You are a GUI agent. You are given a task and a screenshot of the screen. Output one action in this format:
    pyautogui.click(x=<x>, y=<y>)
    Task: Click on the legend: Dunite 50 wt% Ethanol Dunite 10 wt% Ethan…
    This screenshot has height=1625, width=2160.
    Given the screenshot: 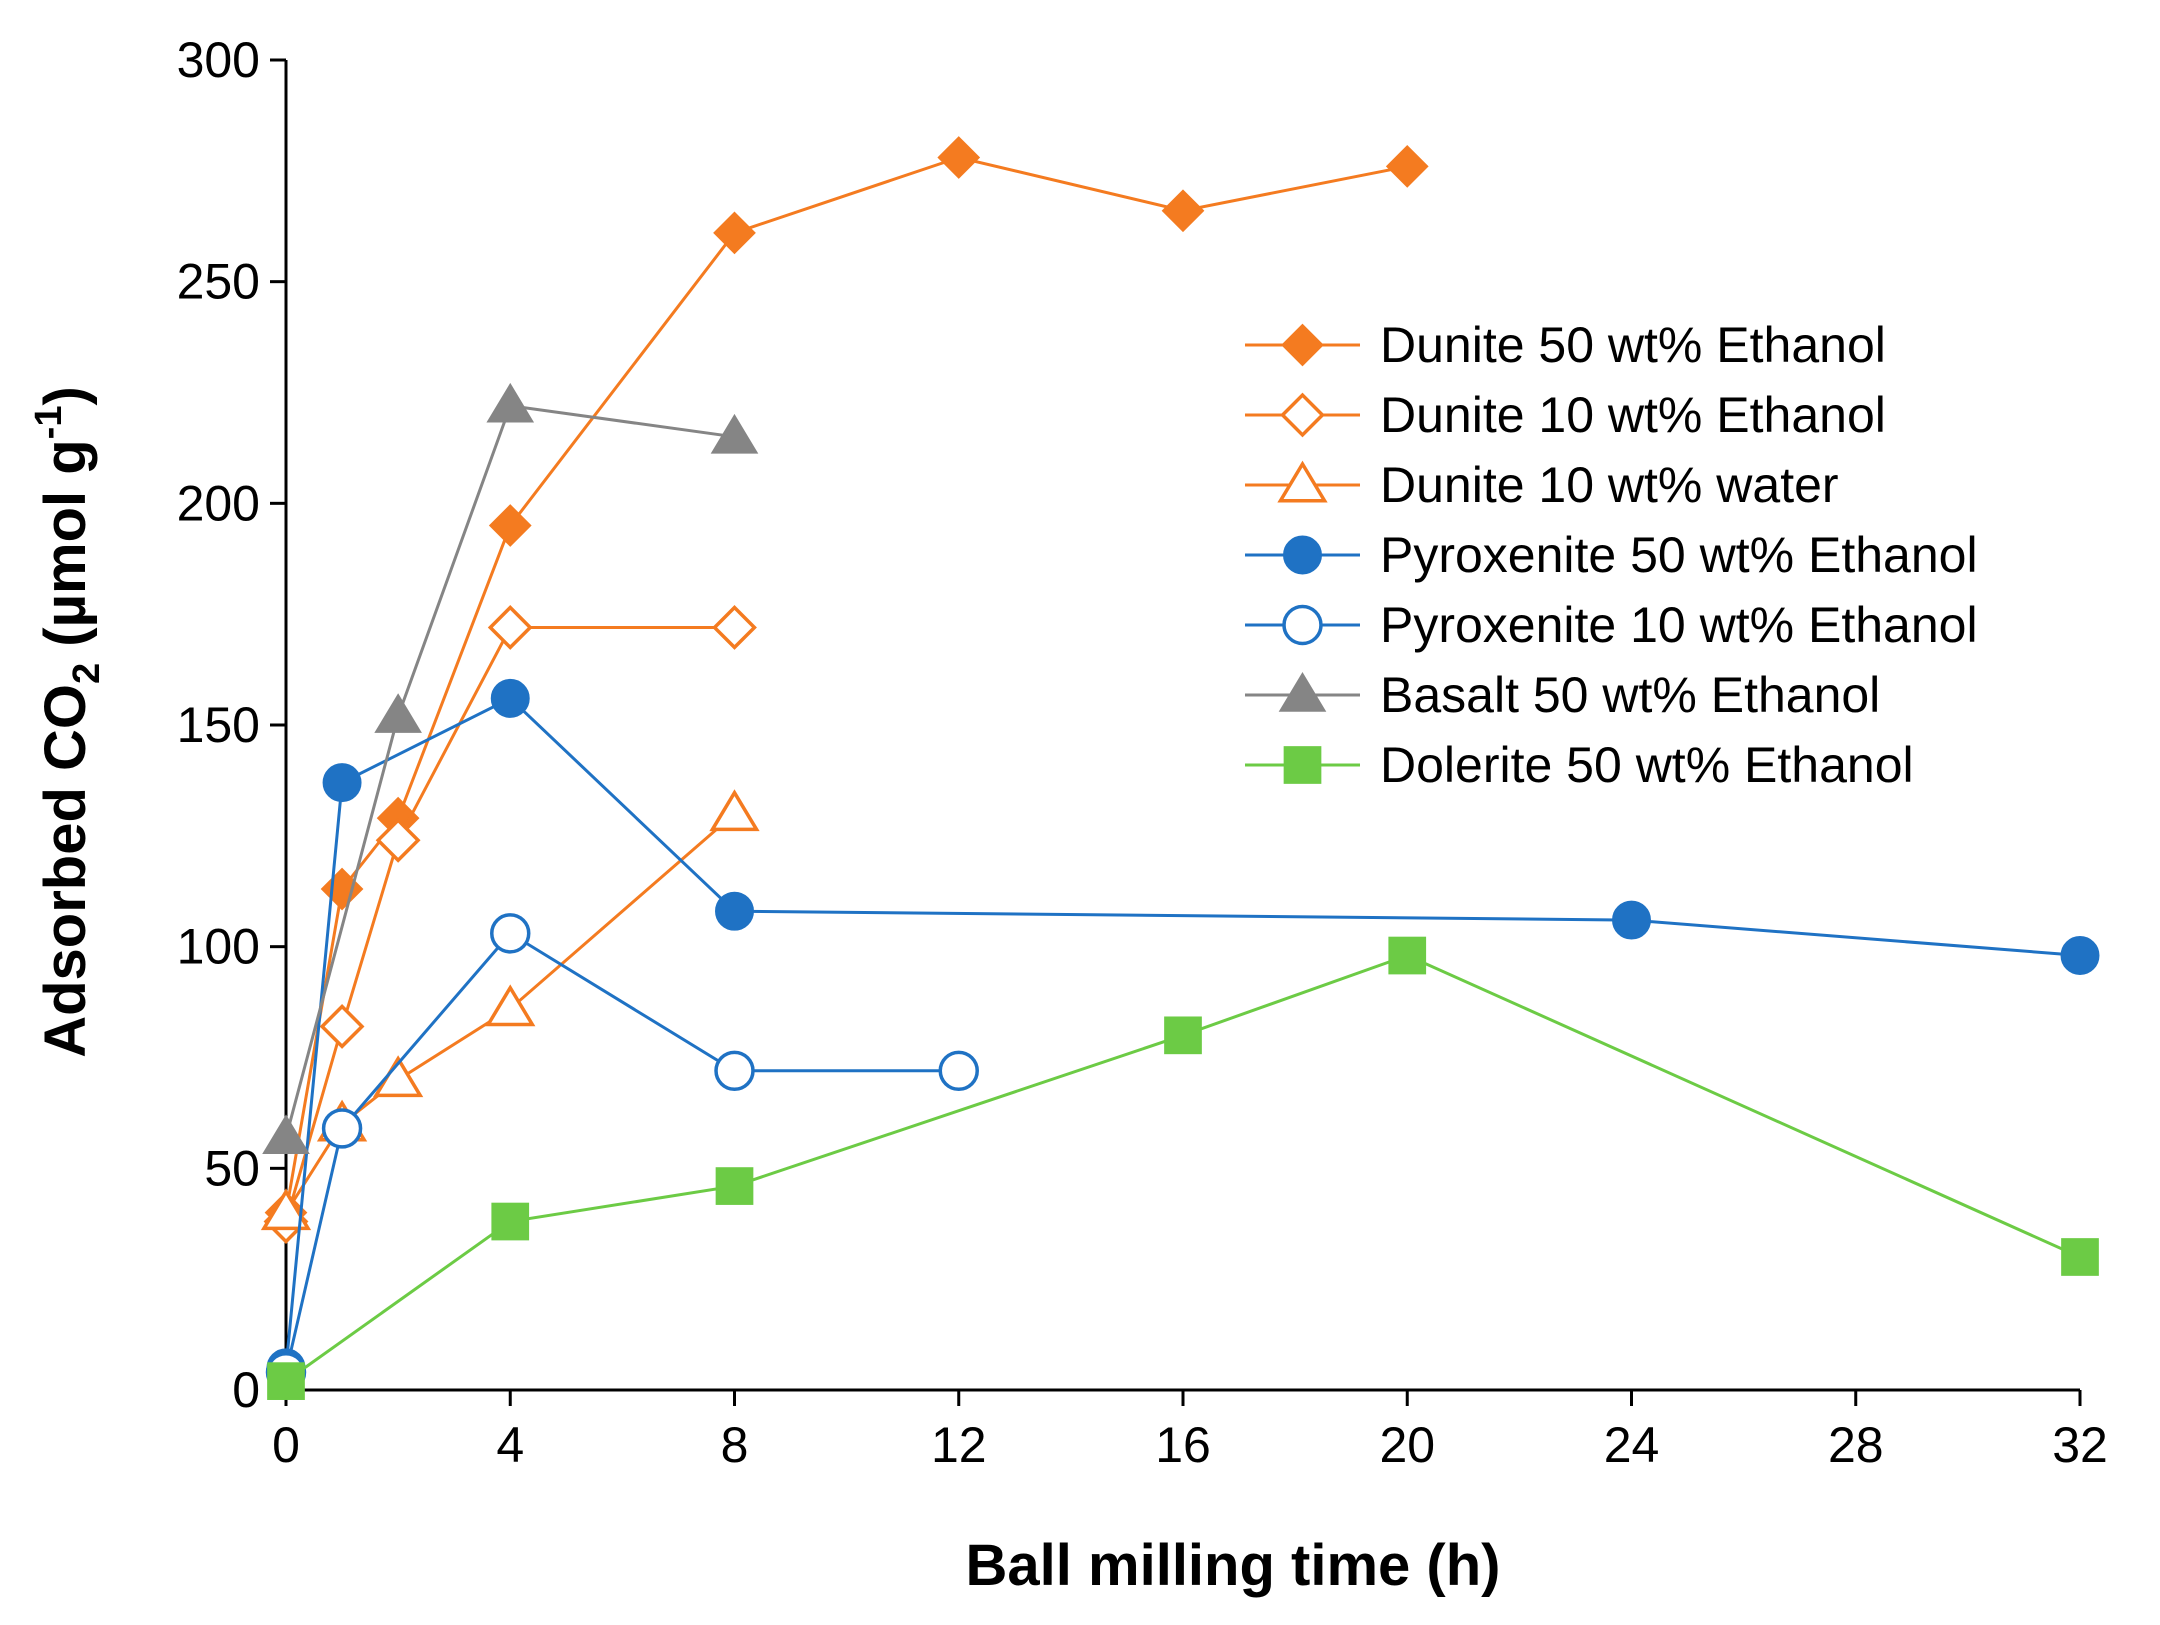 What is the action you would take?
    pyautogui.click(x=1611, y=555)
    